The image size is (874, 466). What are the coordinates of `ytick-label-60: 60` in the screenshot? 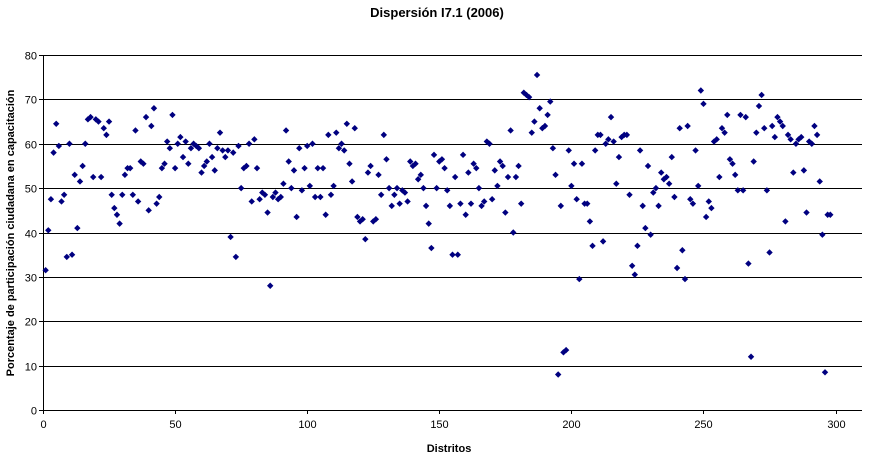 It's located at (31, 146).